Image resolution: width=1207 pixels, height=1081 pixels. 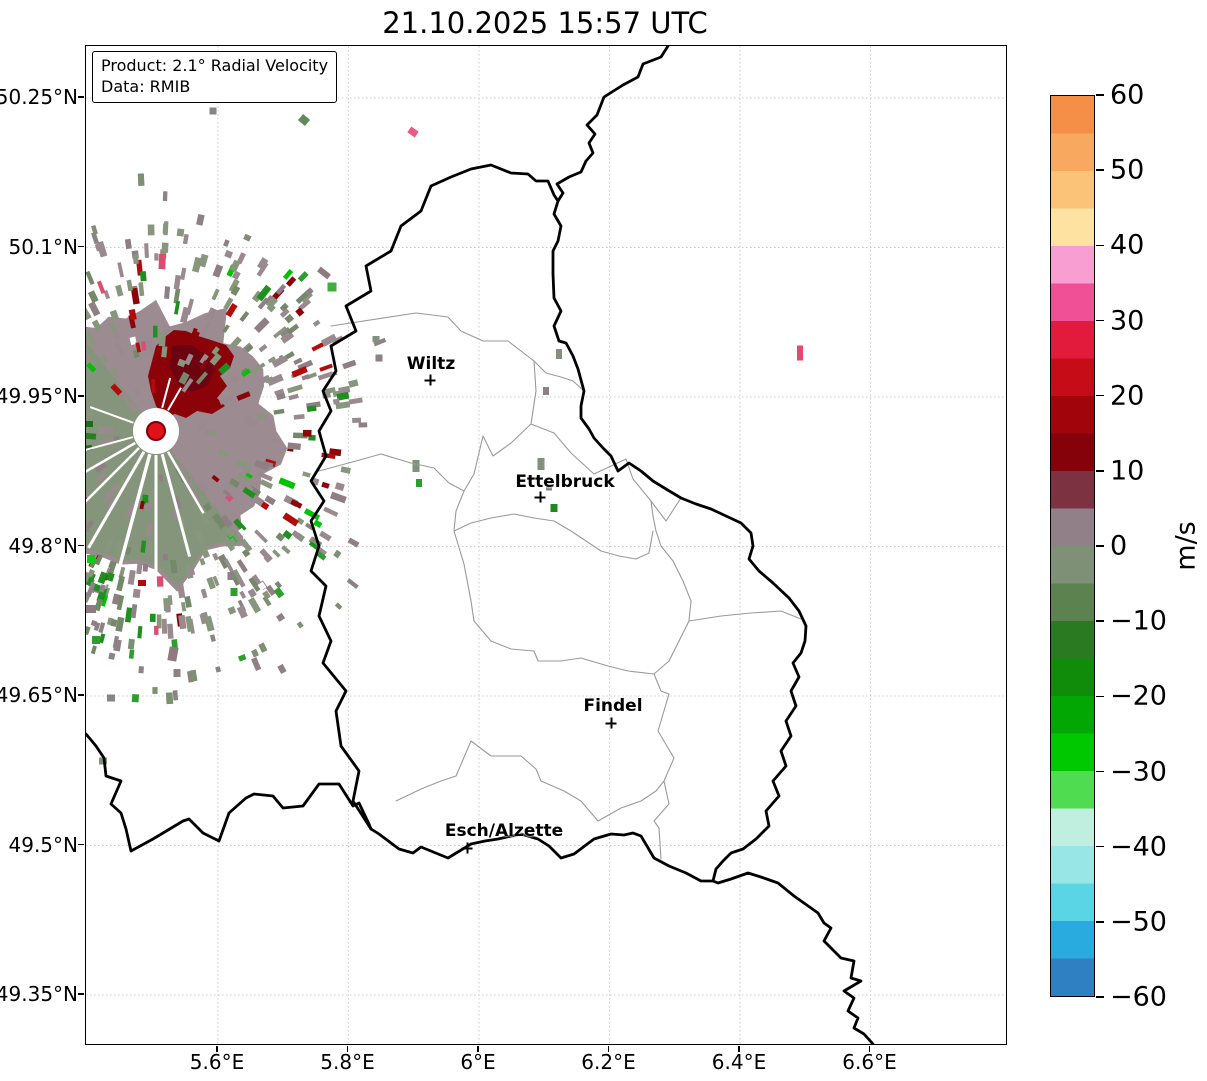 What do you see at coordinates (553, 536) in the screenshot?
I see `district-border-center-top` at bounding box center [553, 536].